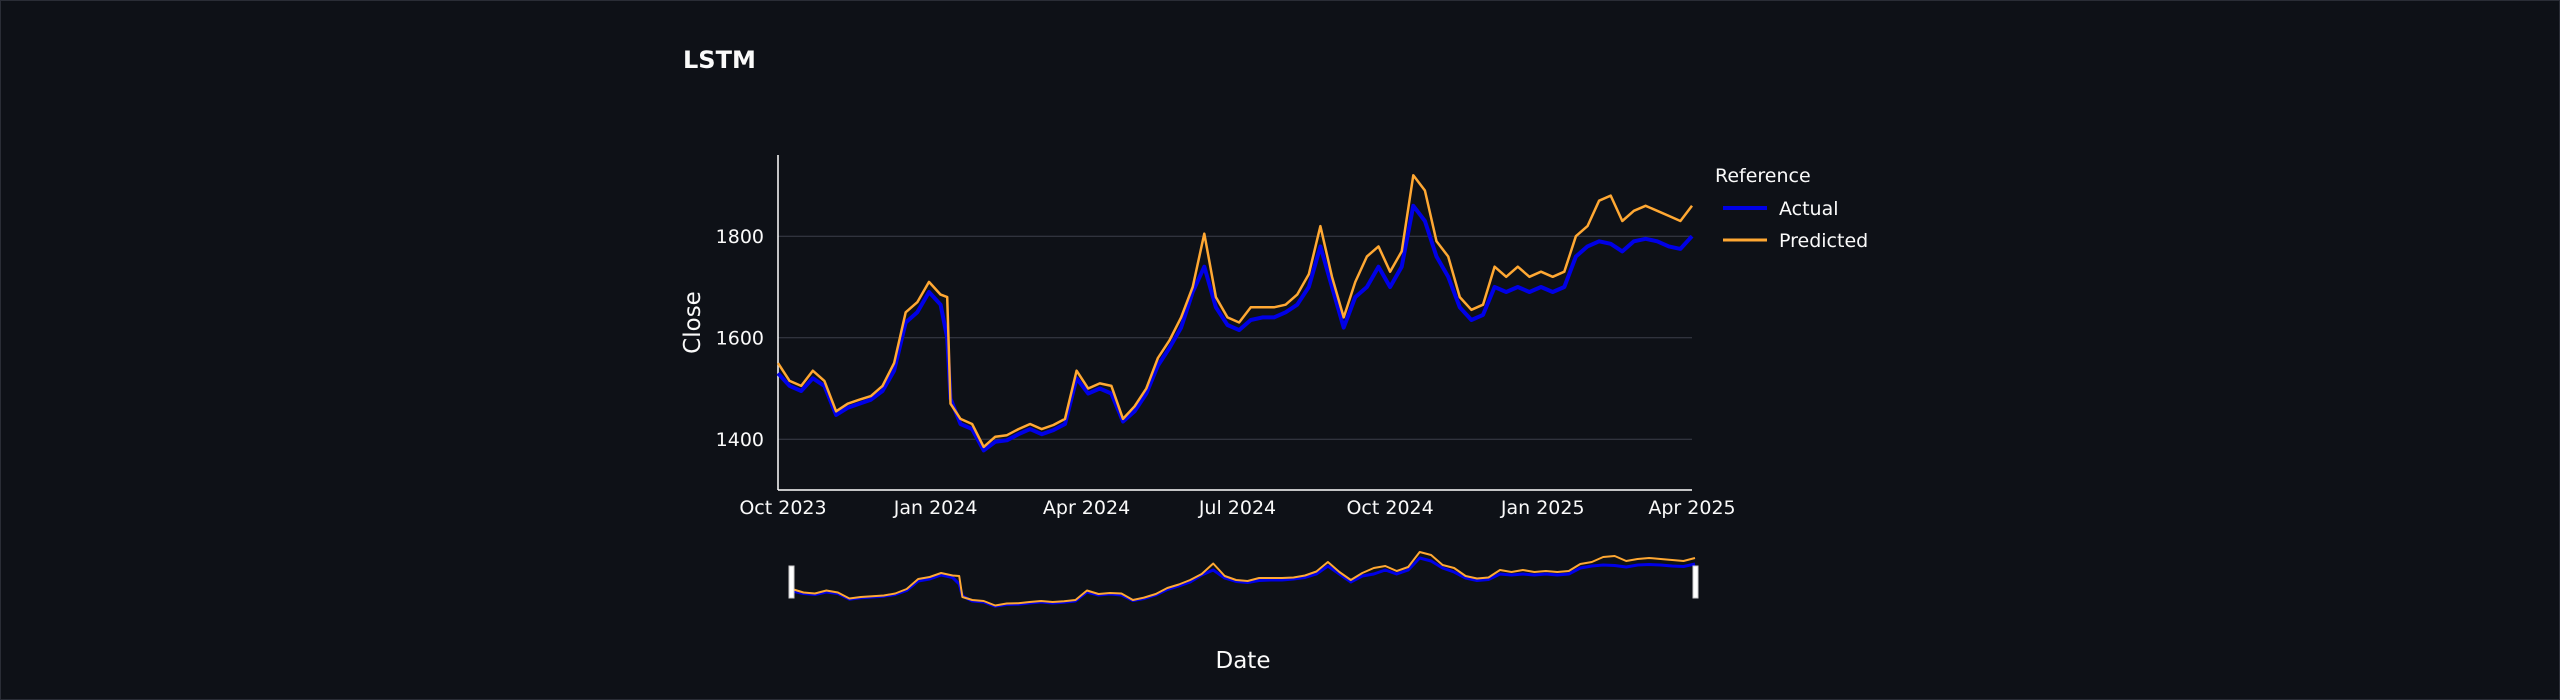 Image resolution: width=2560 pixels, height=700 pixels. Describe the element at coordinates (1389, 508) in the screenshot. I see `x-tick-label: Oct 2024` at that location.